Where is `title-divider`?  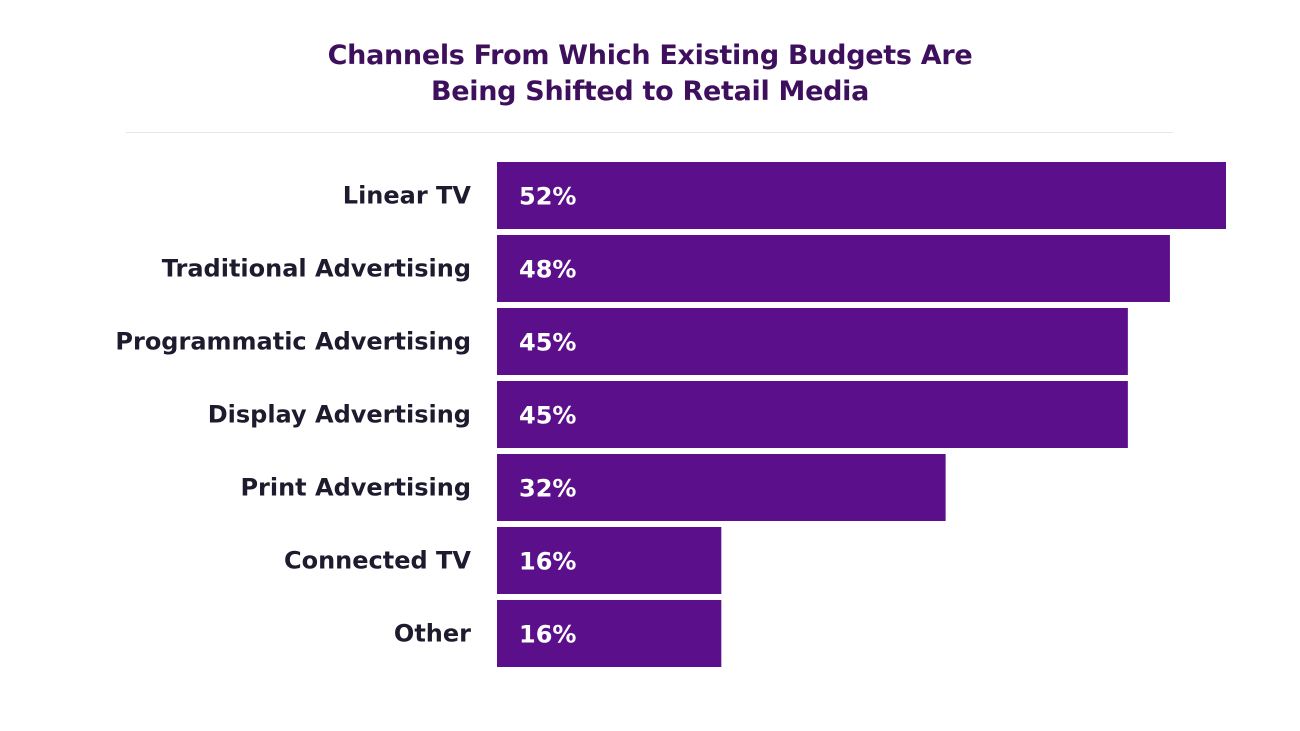 title-divider is located at coordinates (649, 132).